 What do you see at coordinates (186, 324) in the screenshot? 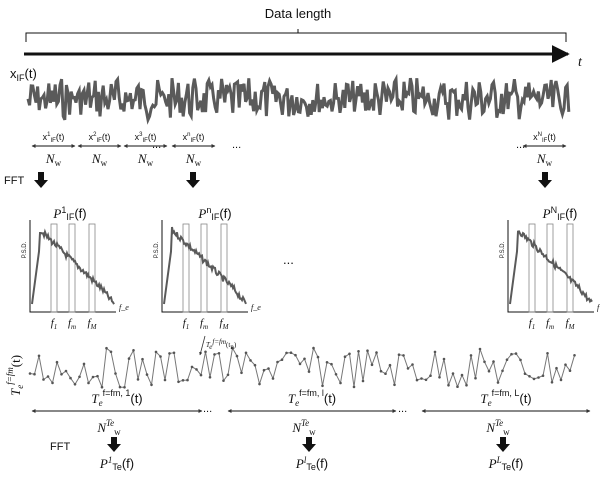
I see `frequency-label: f1` at bounding box center [186, 324].